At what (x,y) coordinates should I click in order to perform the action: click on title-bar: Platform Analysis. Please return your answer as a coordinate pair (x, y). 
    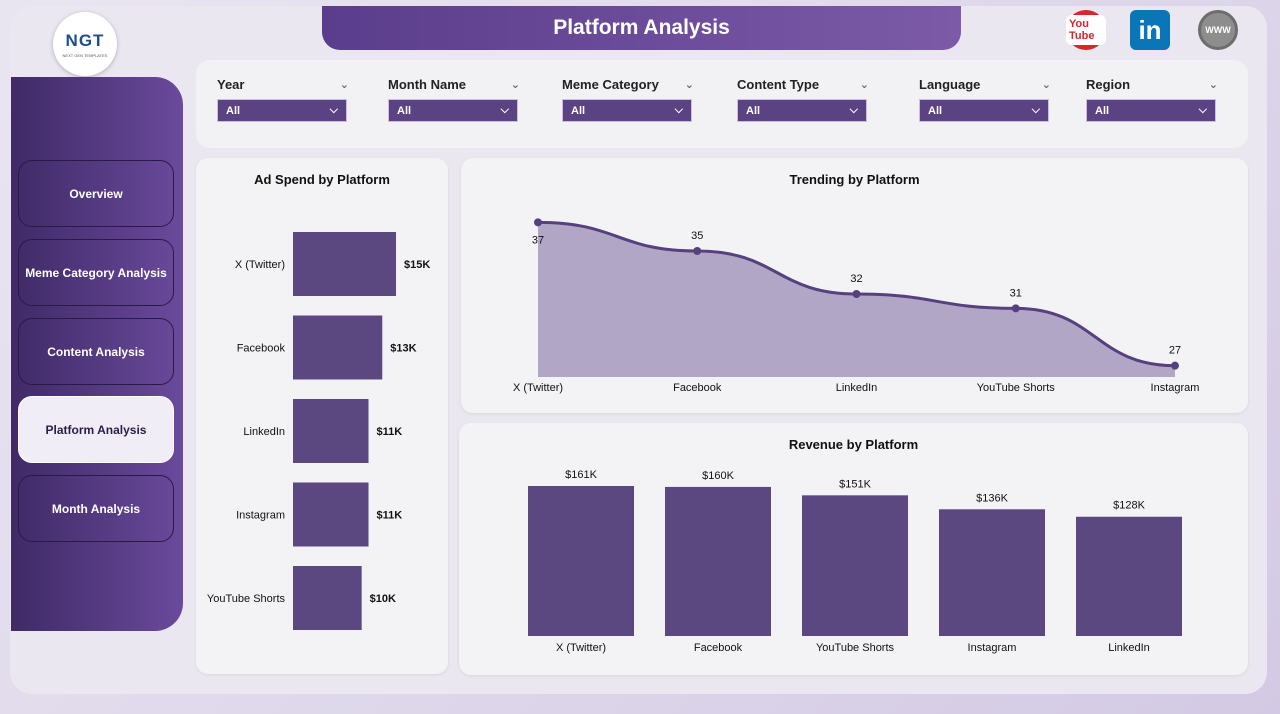
    Looking at the image, I should click on (641, 28).